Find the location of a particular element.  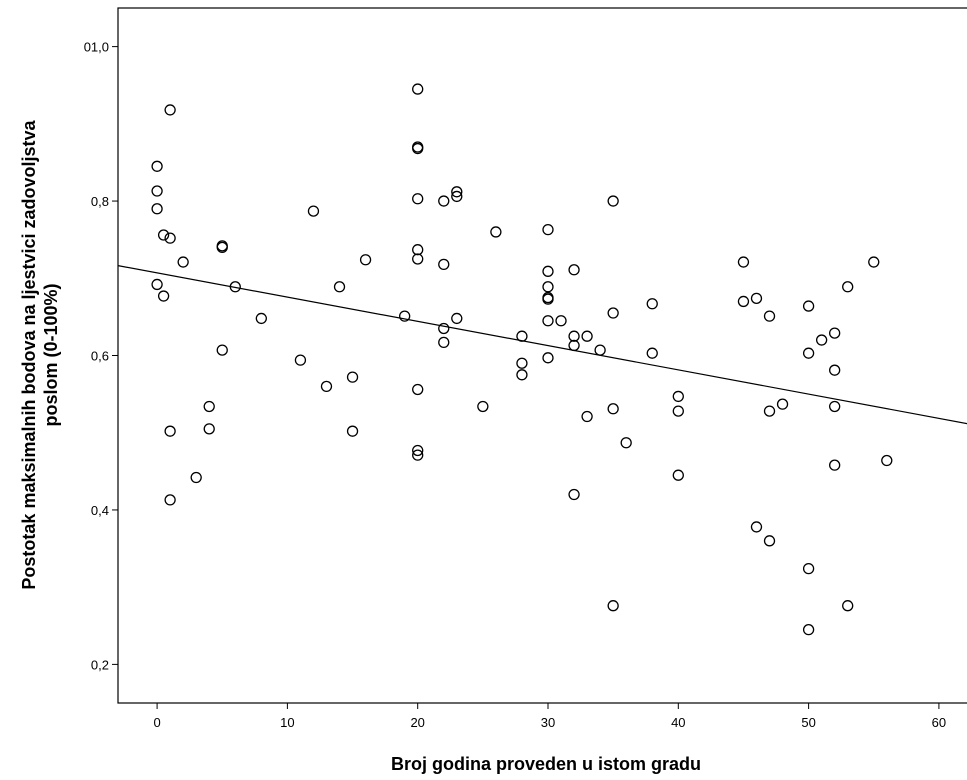

x-tick-label: 60 is located at coordinates (939, 722).